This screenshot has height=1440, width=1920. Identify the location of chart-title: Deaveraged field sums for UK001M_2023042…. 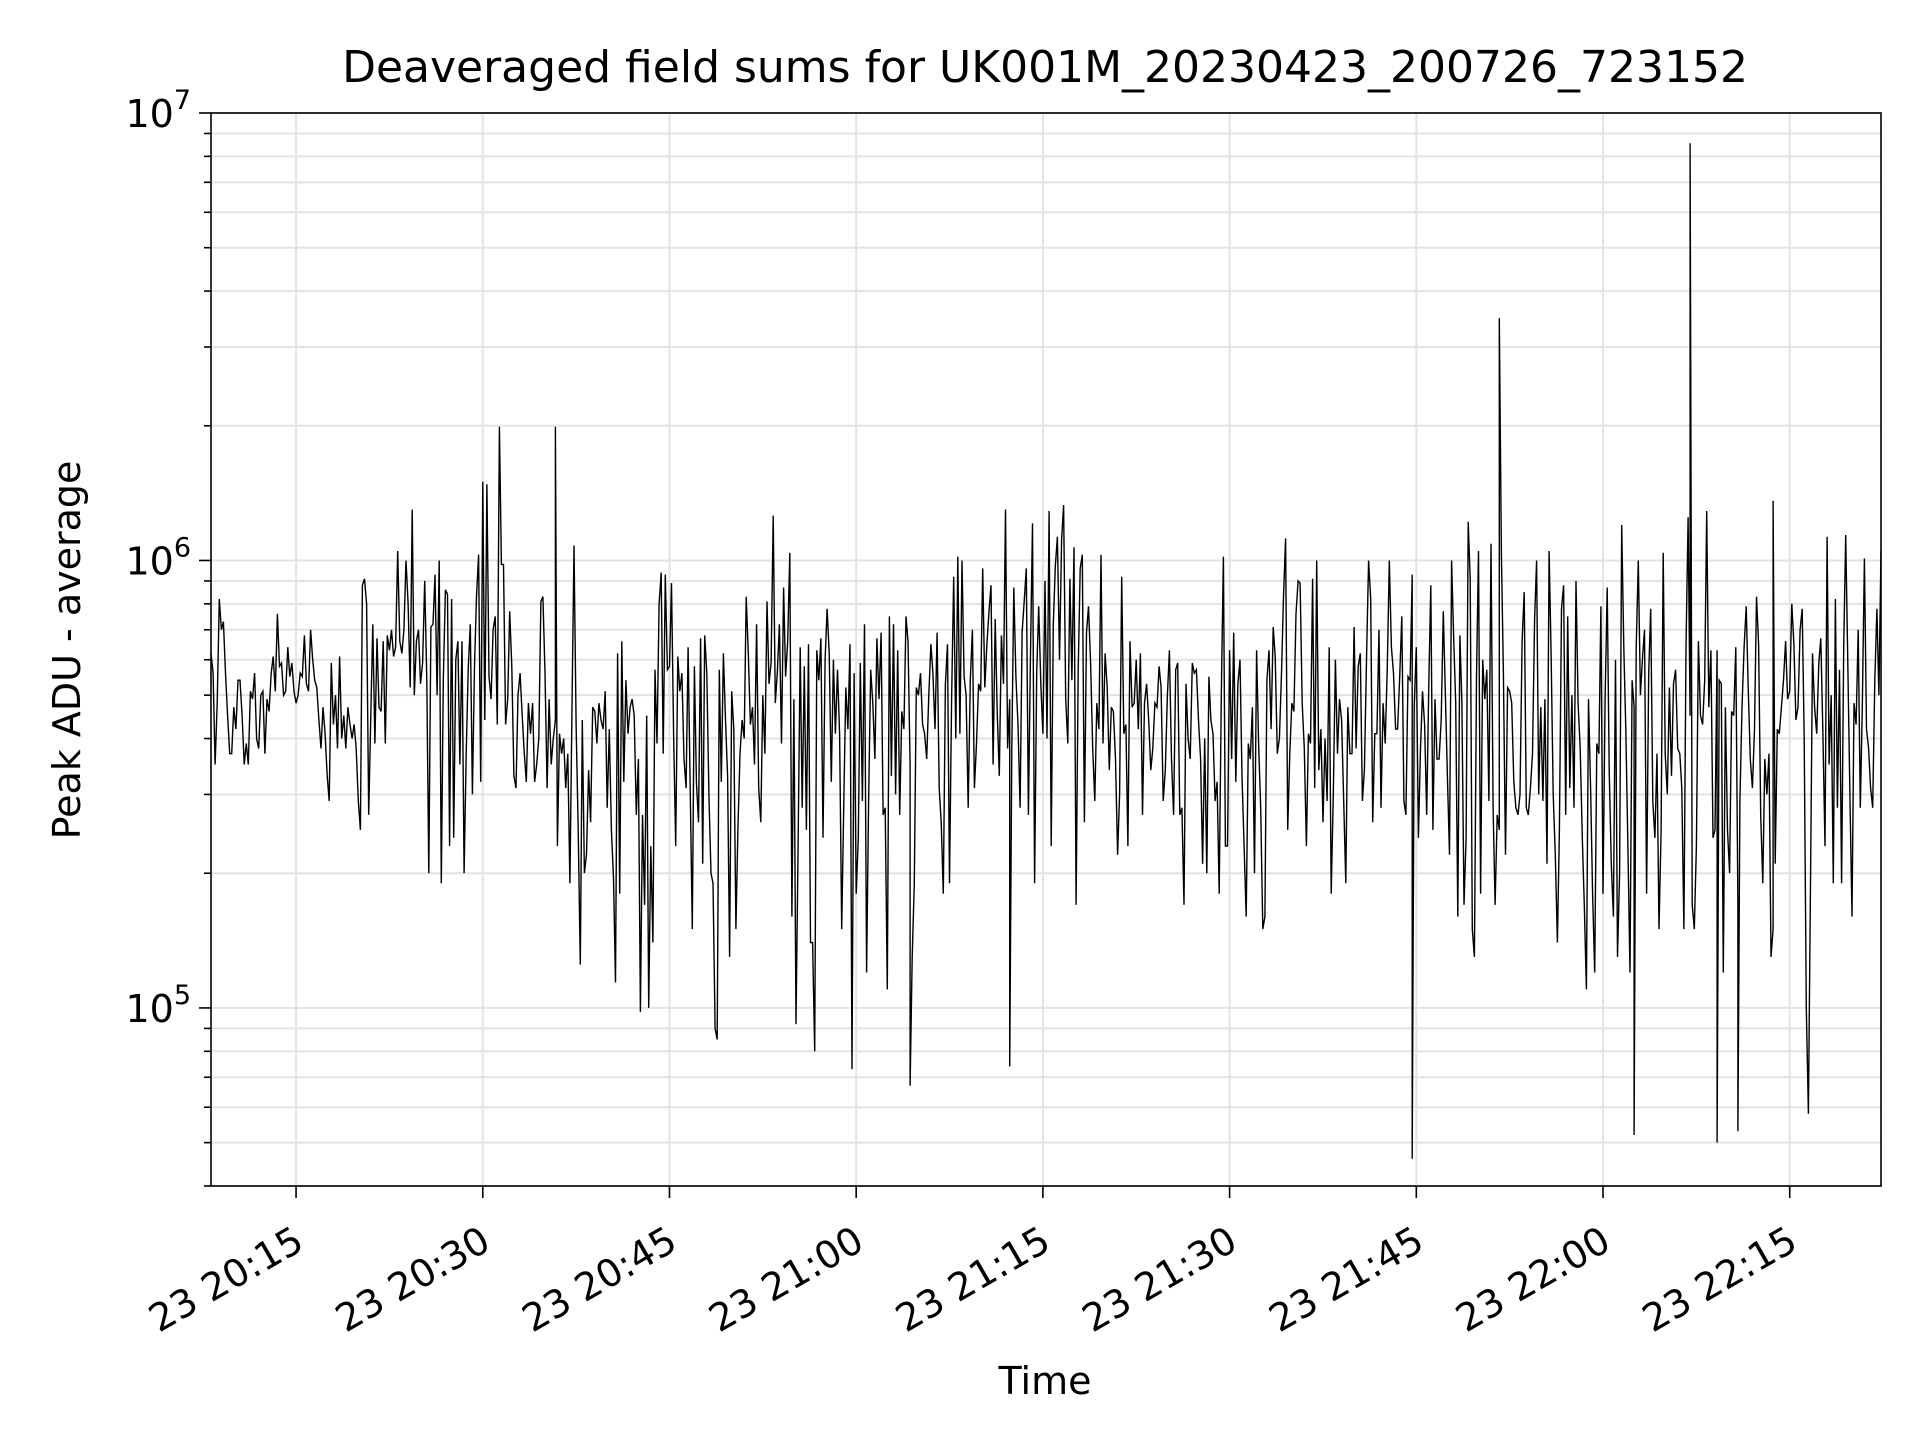
(1045, 67).